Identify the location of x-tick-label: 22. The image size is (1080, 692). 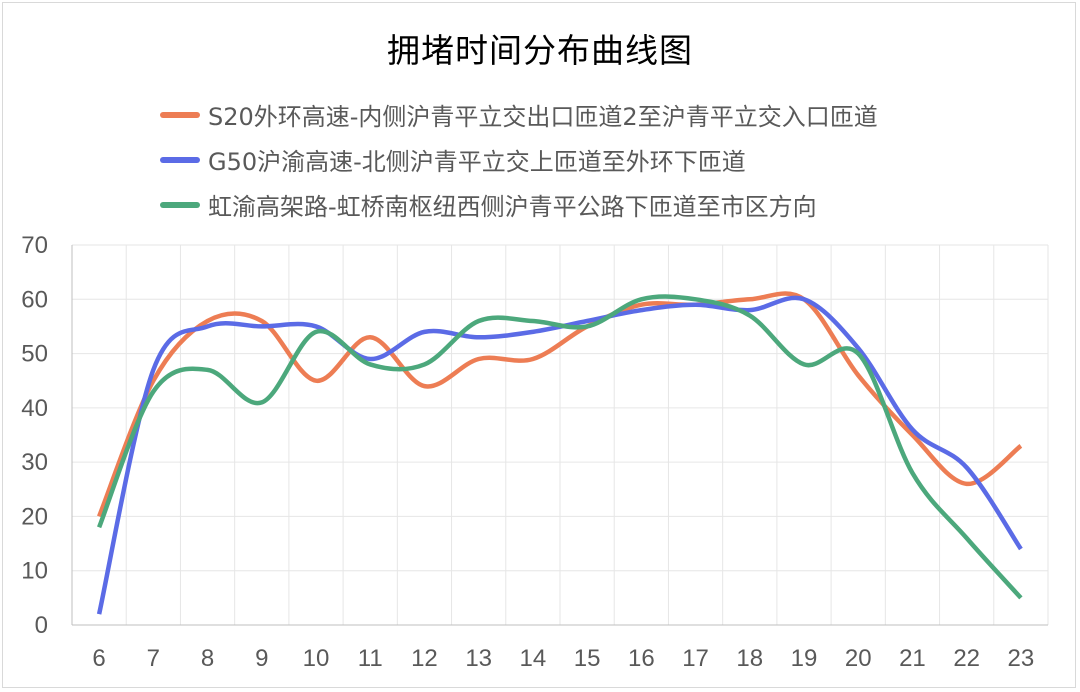
(966, 658).